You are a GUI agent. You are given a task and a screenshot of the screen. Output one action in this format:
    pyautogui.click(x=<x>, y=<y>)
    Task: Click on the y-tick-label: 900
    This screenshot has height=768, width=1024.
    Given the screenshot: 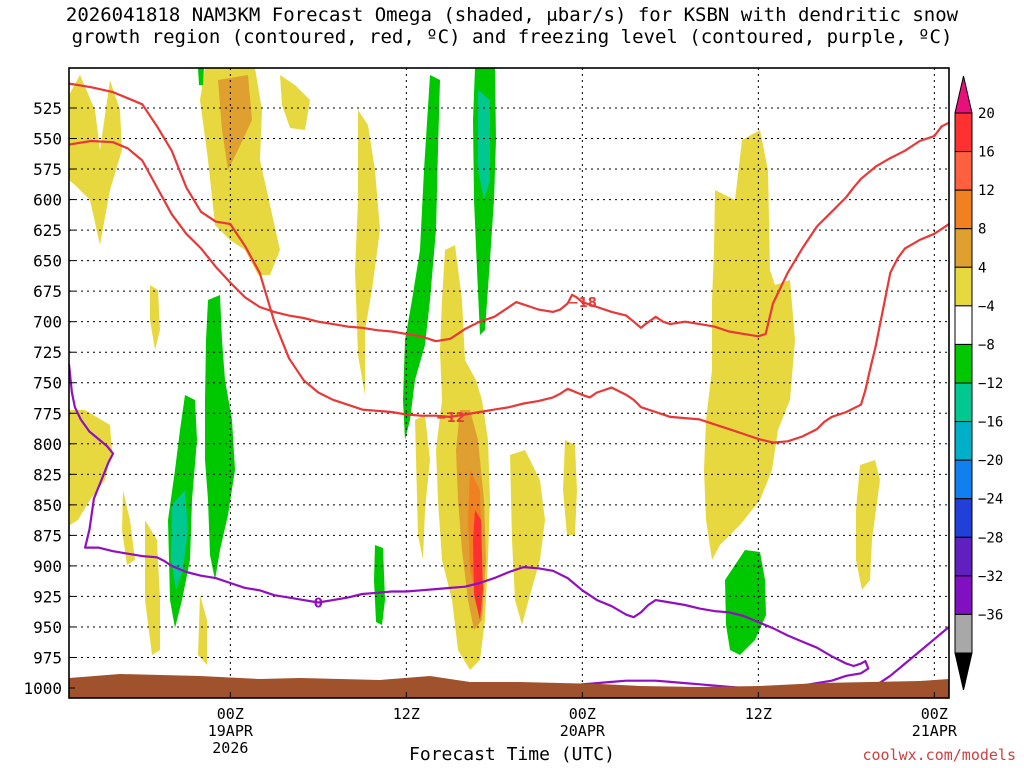 What is the action you would take?
    pyautogui.click(x=47, y=566)
    